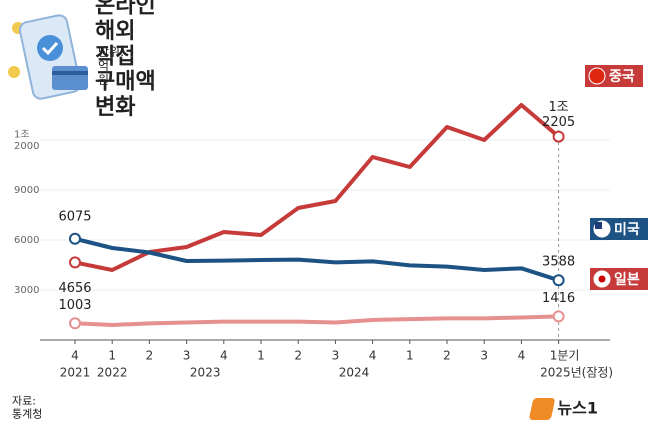 The image size is (658, 429). I want to click on legend-item: 중국, so click(614, 76).